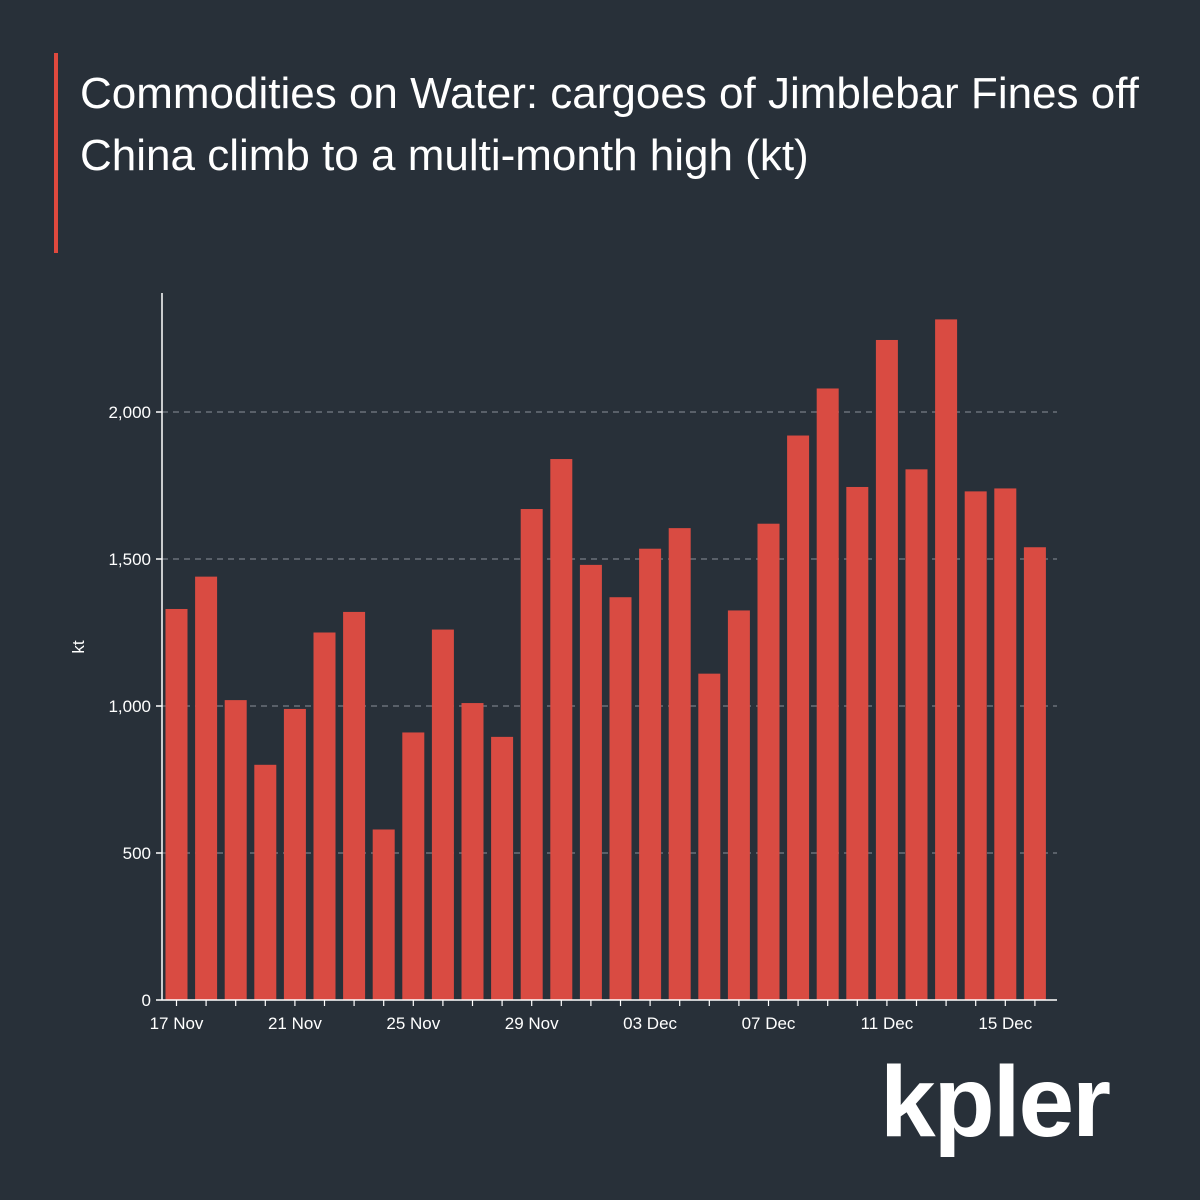 The height and width of the screenshot is (1200, 1200). Describe the element at coordinates (295, 1023) in the screenshot. I see `x-tick-label: 21 Nov` at that location.